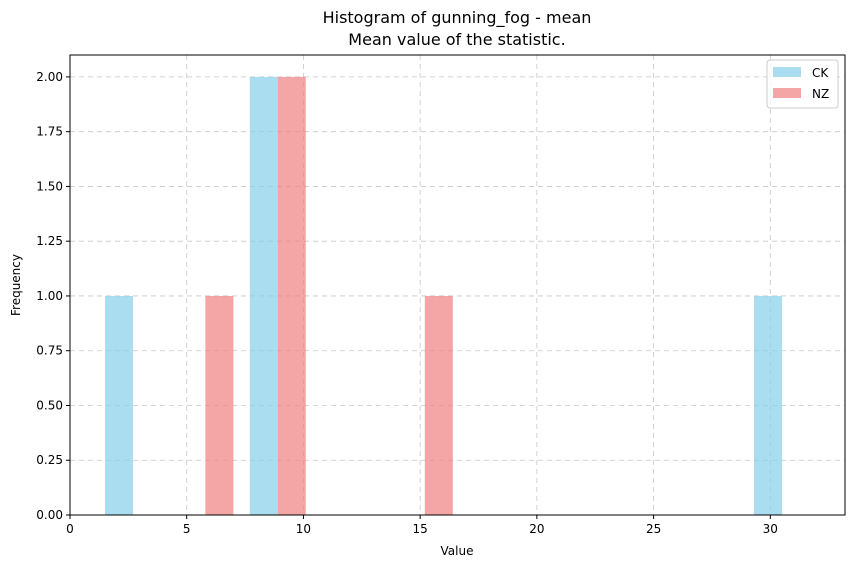  I want to click on x-tick-label: 20, so click(536, 529).